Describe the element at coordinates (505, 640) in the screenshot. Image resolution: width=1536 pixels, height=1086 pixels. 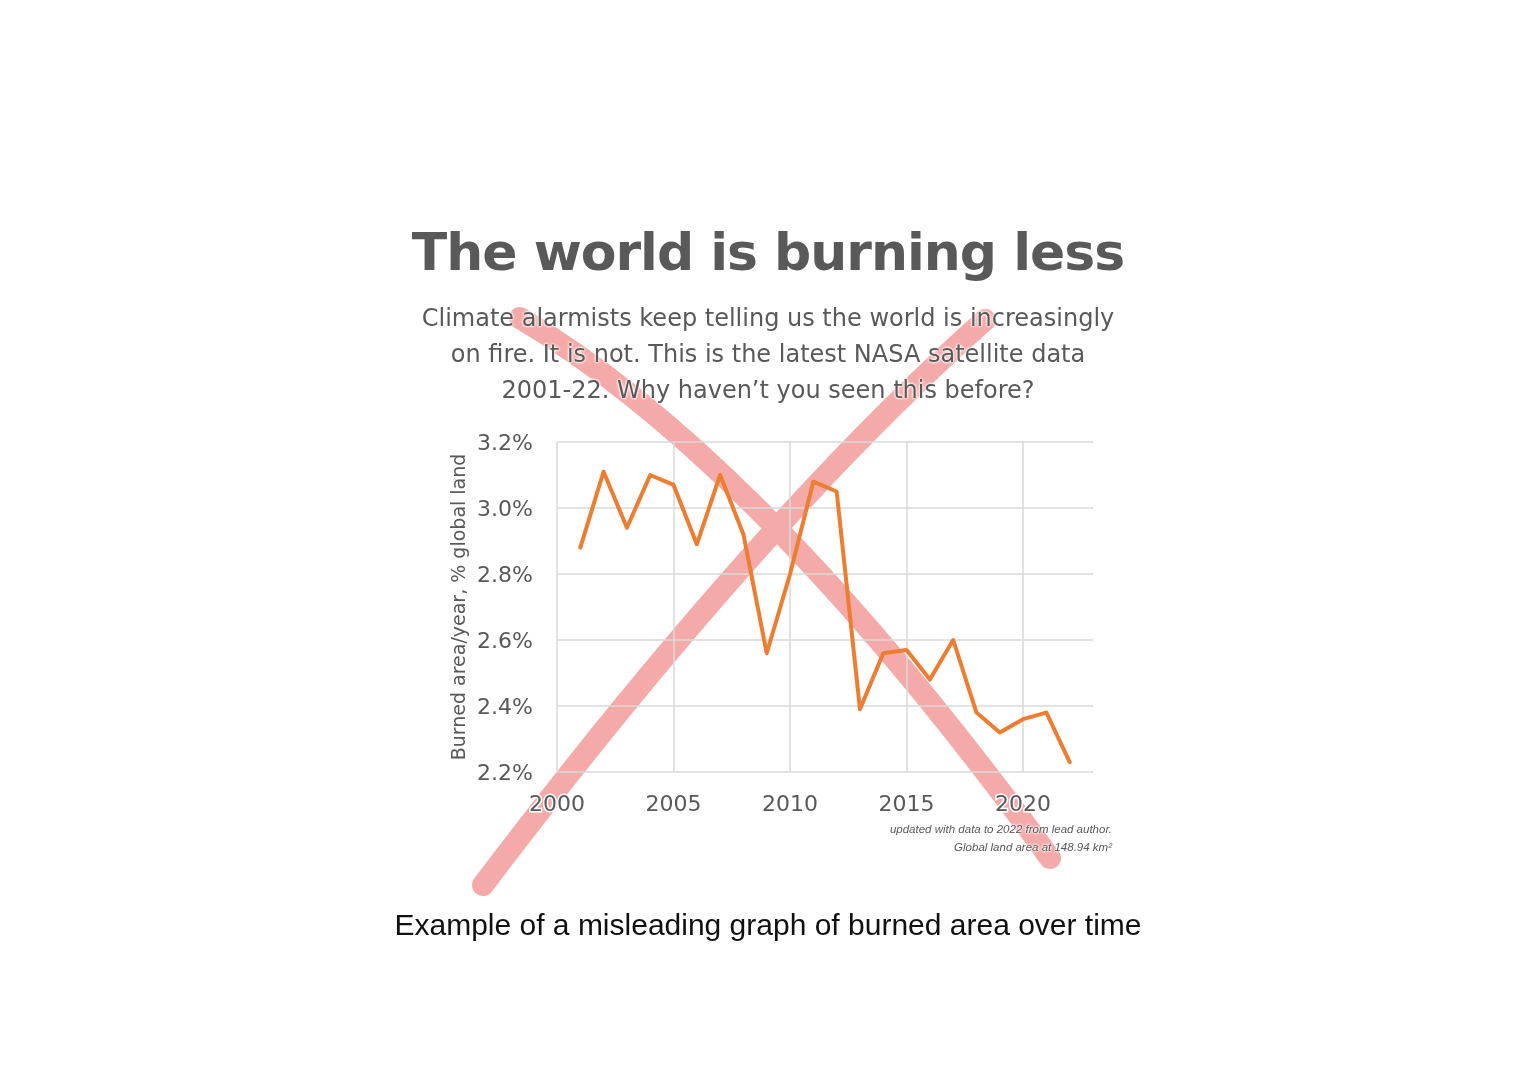
I see `y-tick-label: 2.6%` at that location.